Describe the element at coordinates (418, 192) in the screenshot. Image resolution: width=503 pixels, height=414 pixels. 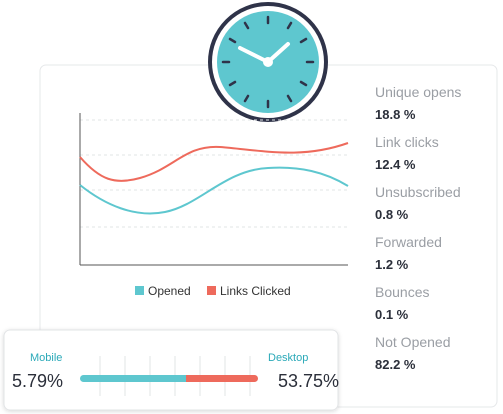
I see `stat-label: Unsubscribed` at that location.